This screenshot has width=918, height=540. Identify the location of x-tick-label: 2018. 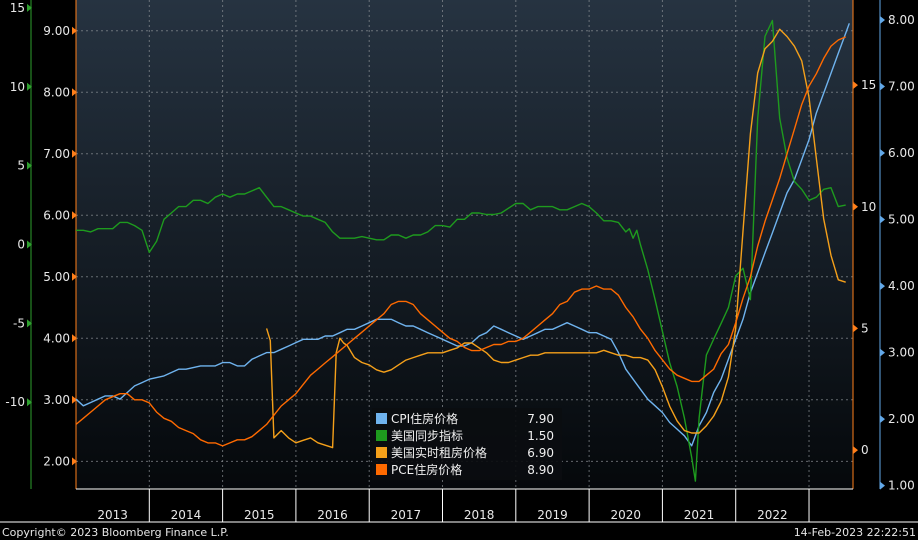
(479, 515).